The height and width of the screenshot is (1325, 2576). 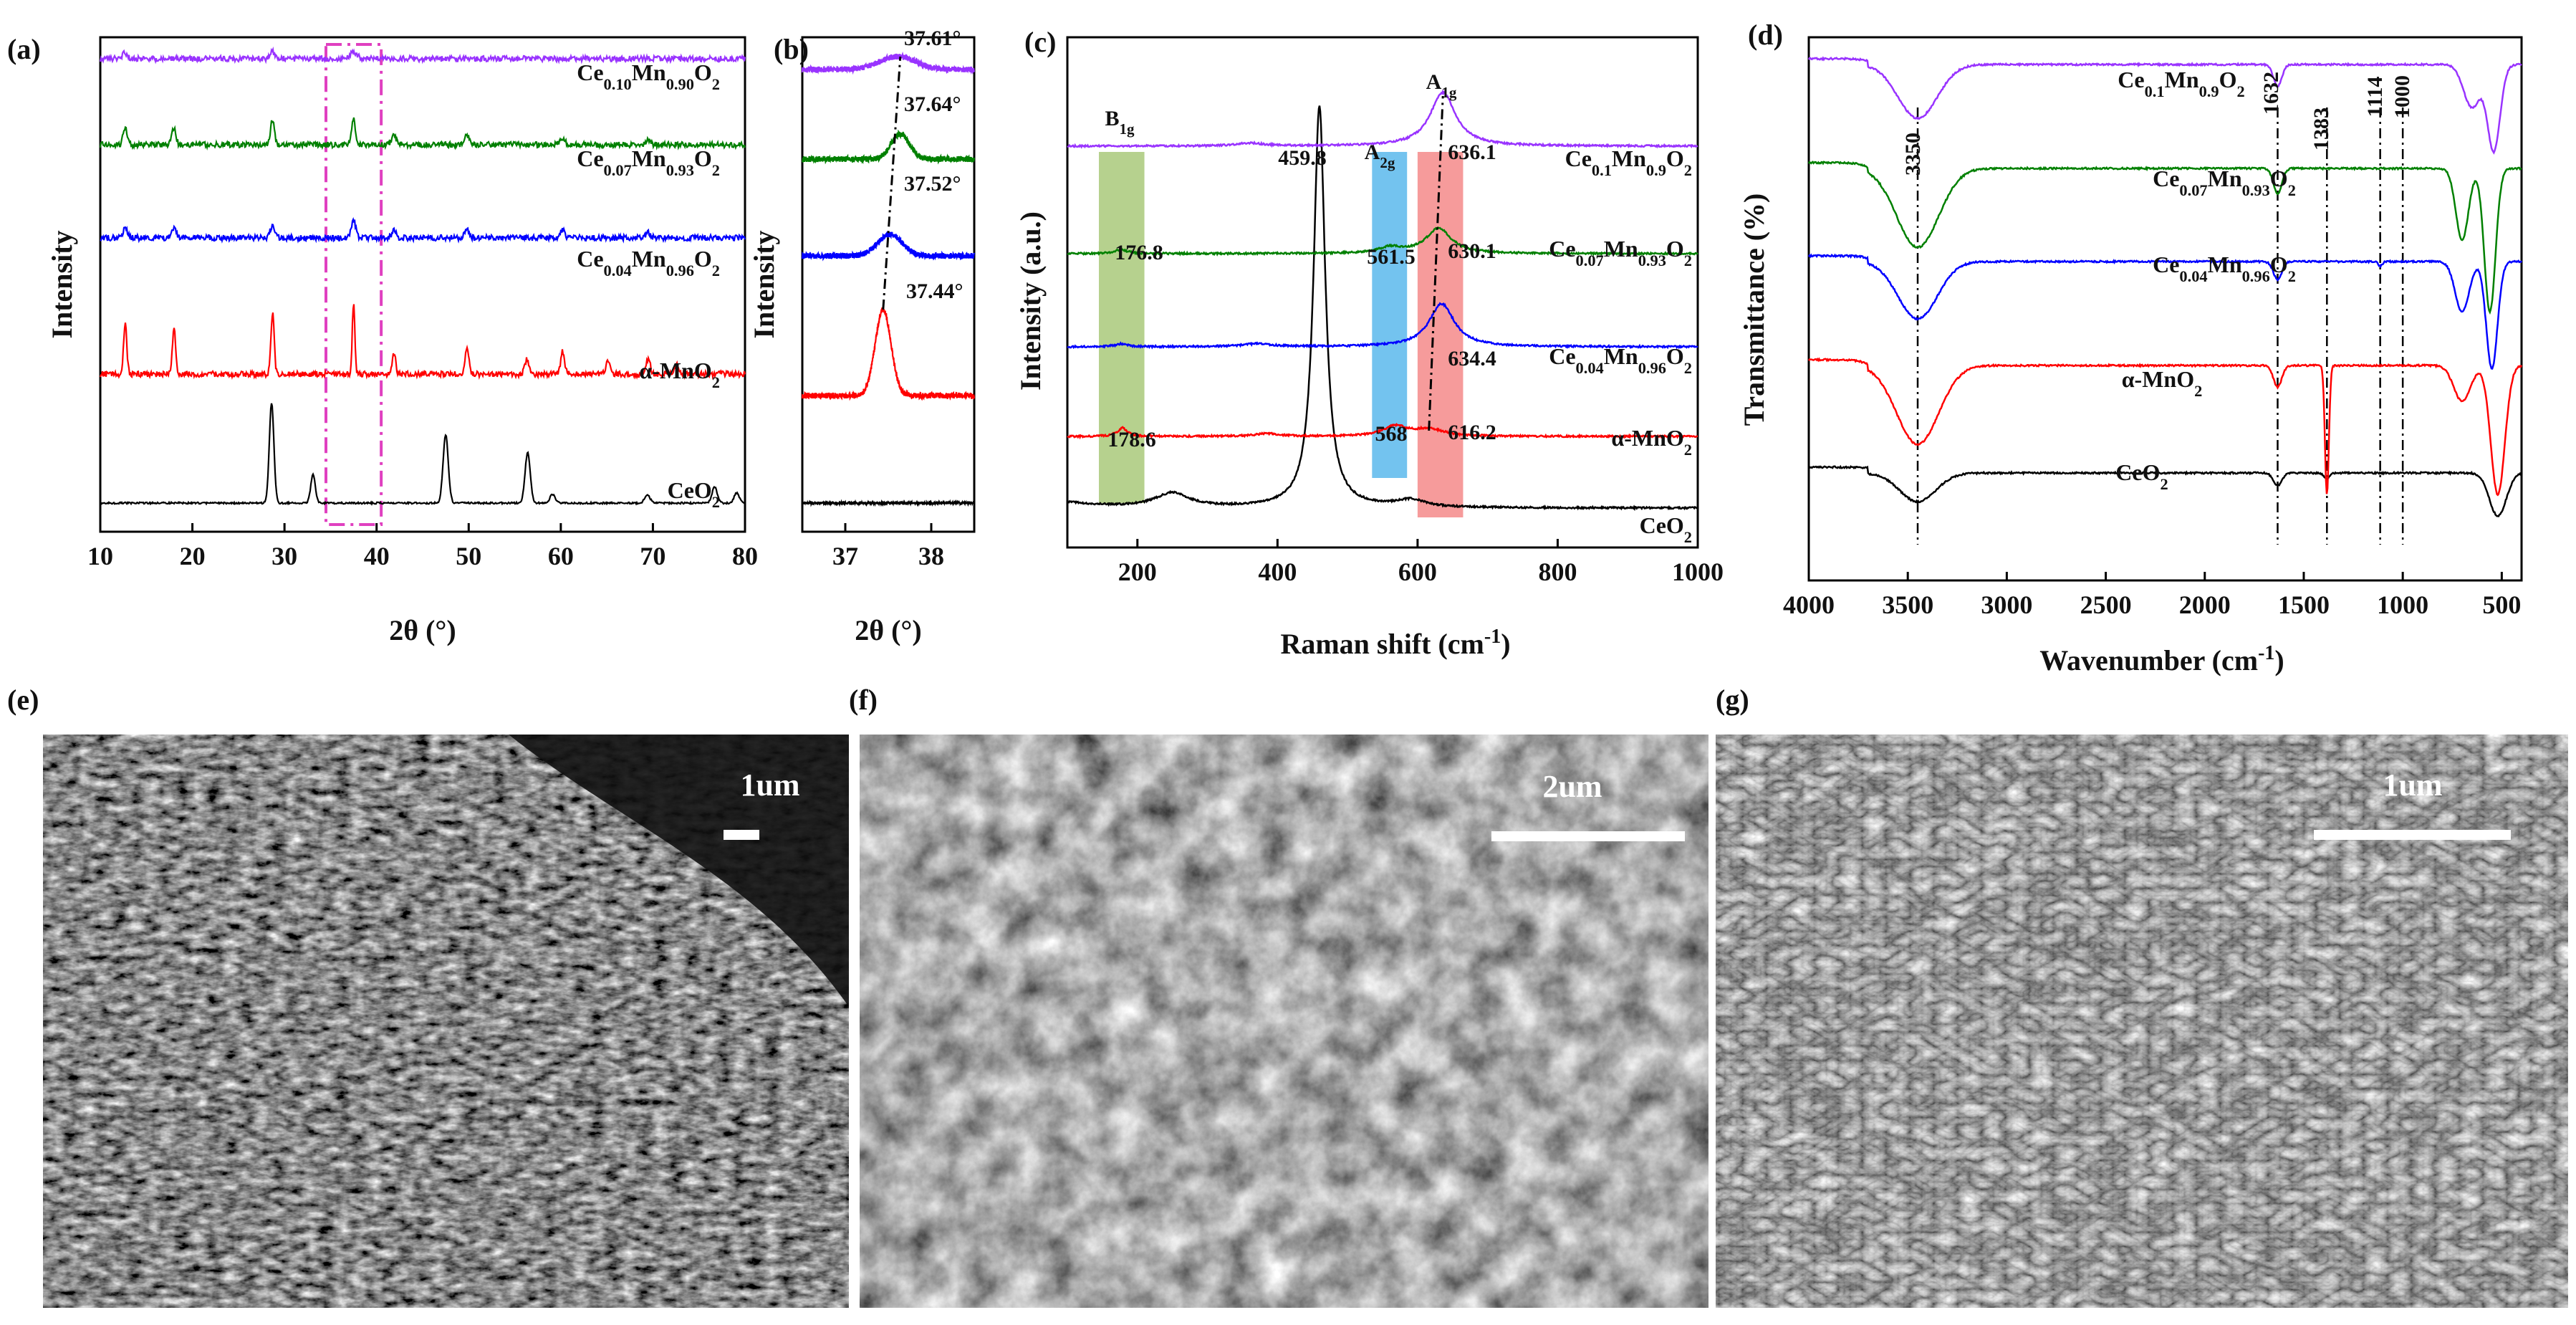 What do you see at coordinates (933, 104) in the screenshot?
I see `panel-b-peak-label-2: 37.64°` at bounding box center [933, 104].